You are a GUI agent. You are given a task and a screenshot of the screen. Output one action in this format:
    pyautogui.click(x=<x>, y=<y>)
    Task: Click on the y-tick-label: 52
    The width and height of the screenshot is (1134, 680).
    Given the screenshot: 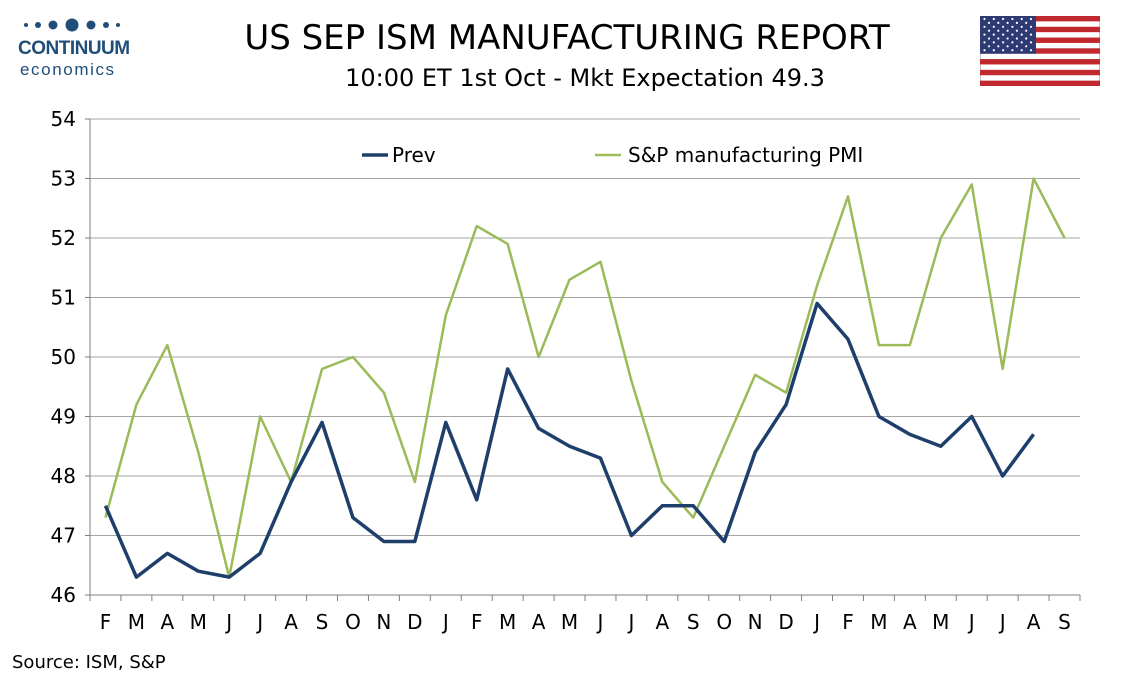 What is the action you would take?
    pyautogui.click(x=63, y=238)
    